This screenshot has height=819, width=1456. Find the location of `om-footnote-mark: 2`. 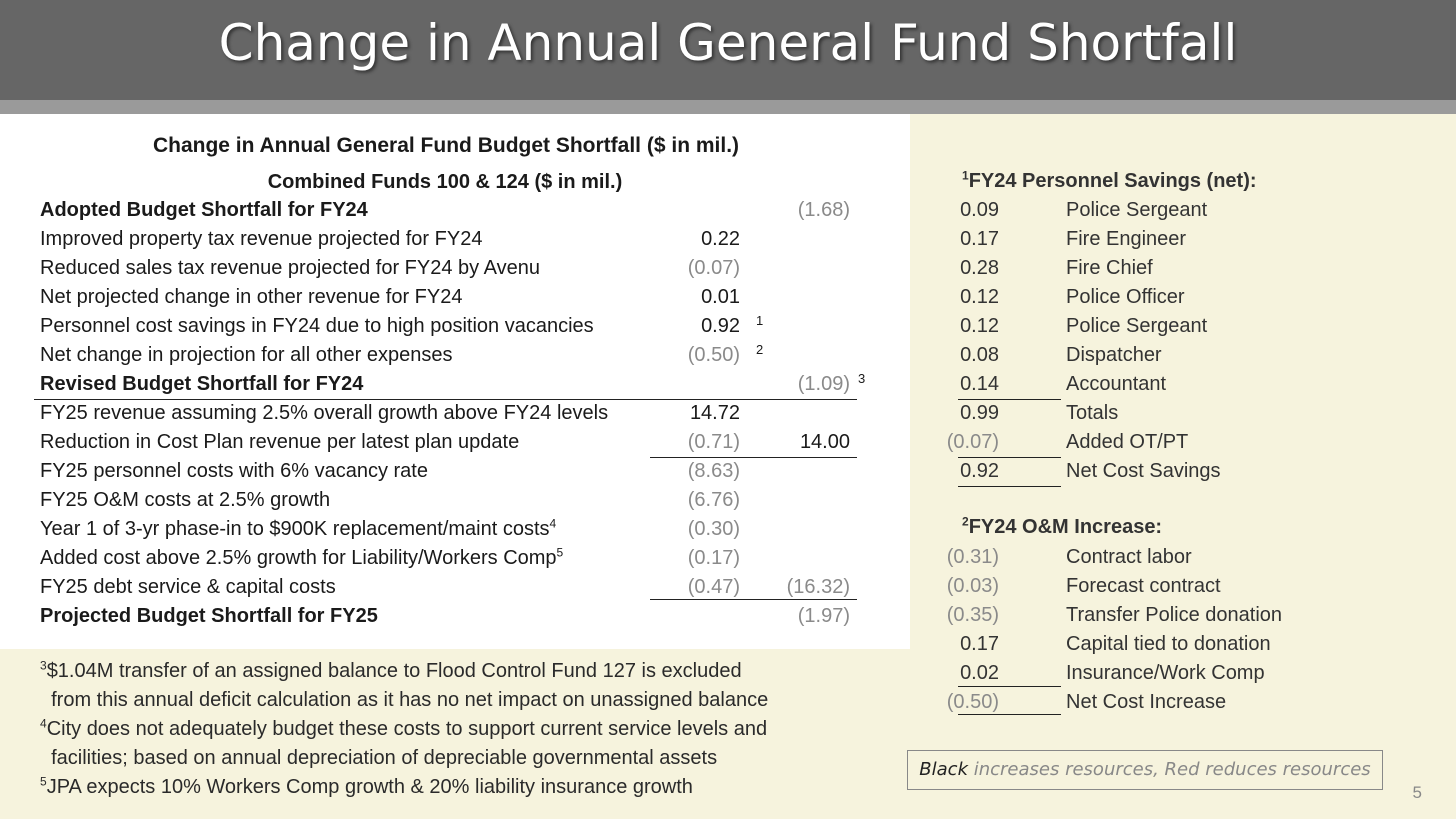

om-footnote-mark: 2 is located at coordinates (965, 521).